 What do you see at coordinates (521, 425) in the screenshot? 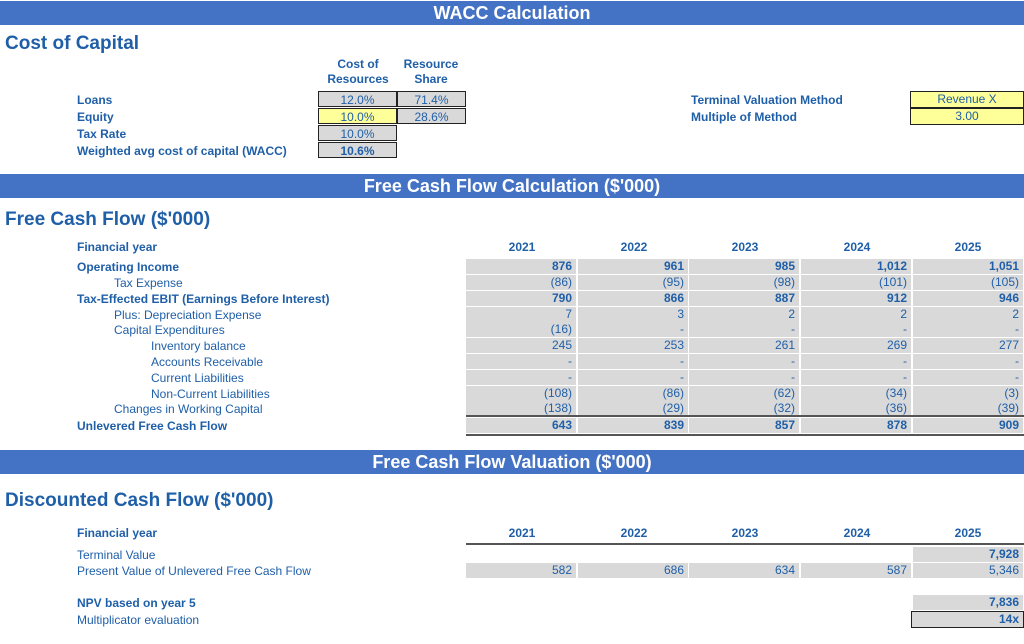
I see `fcf-cell: 643` at bounding box center [521, 425].